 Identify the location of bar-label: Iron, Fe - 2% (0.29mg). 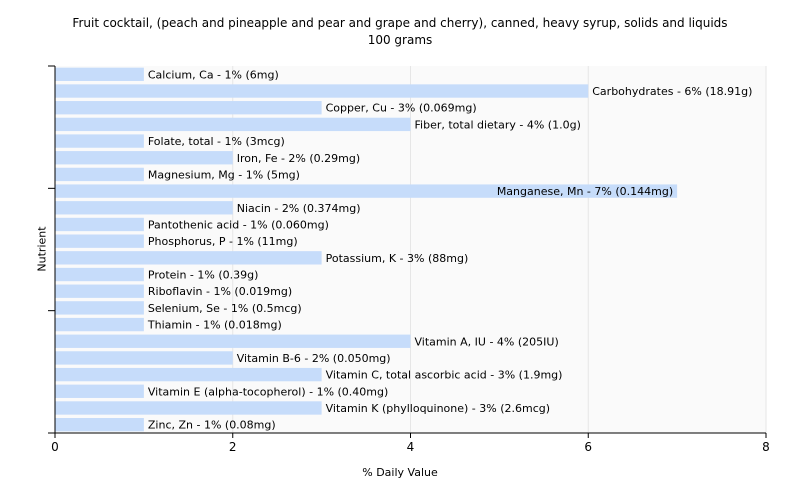
(298, 158).